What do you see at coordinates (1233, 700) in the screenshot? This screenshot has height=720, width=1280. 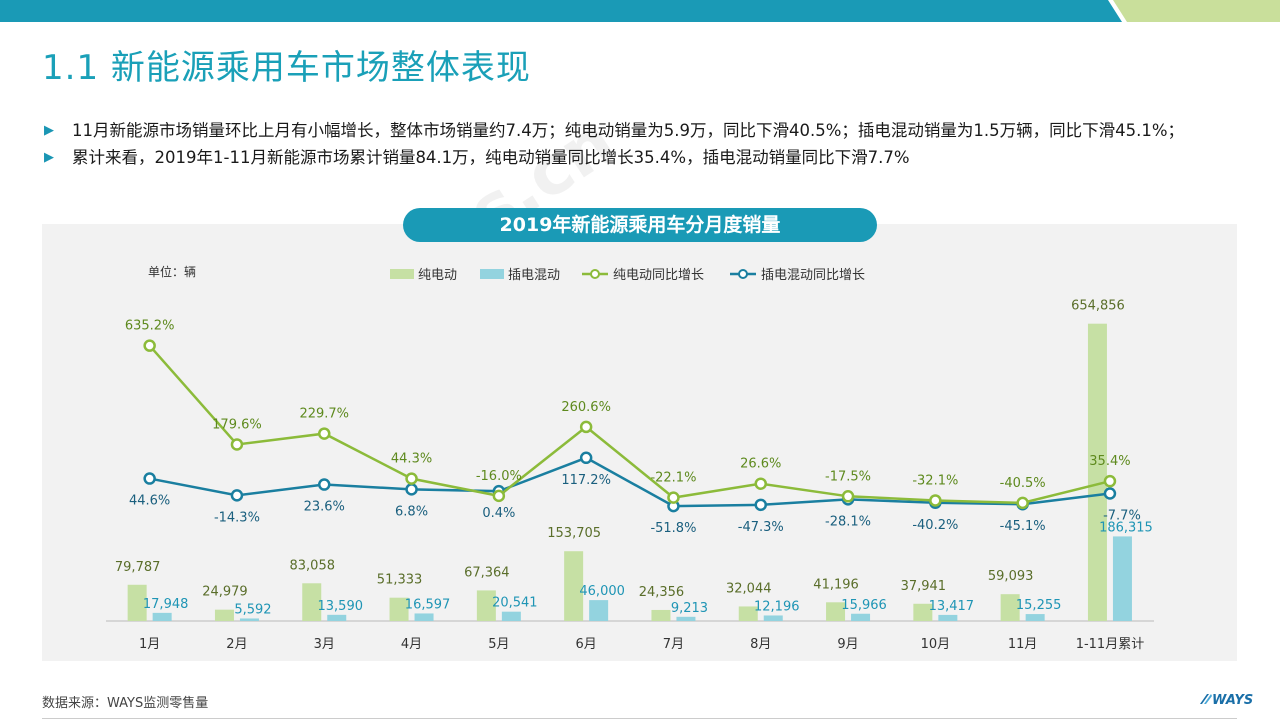 I see `ways-logo: WAYS` at bounding box center [1233, 700].